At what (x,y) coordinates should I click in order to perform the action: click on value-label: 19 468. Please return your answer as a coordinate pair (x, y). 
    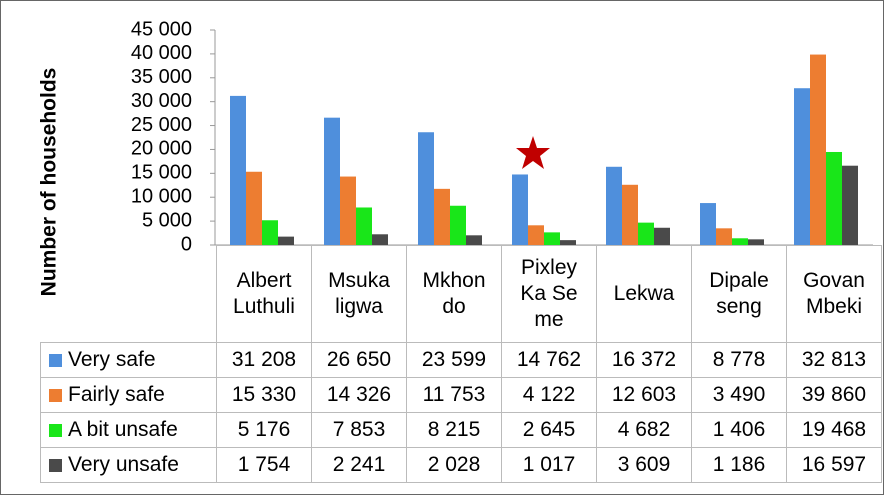
    Looking at the image, I should click on (834, 430).